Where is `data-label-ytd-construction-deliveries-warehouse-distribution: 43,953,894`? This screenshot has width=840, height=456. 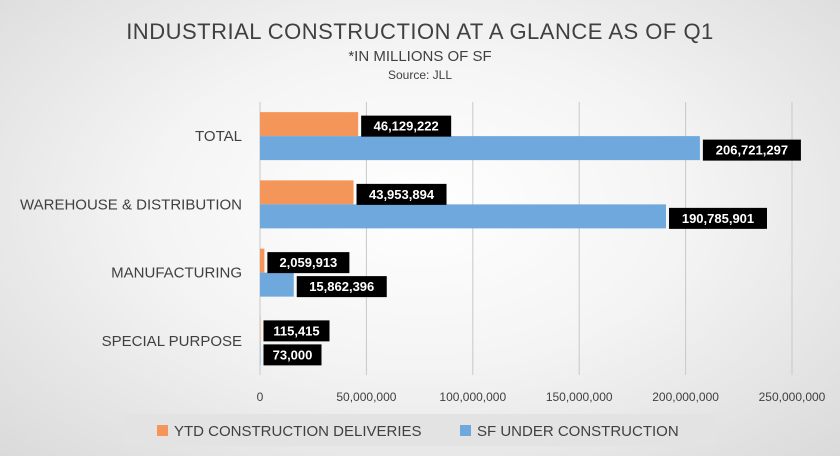 data-label-ytd-construction-deliveries-warehouse-distribution: 43,953,894 is located at coordinates (401, 194).